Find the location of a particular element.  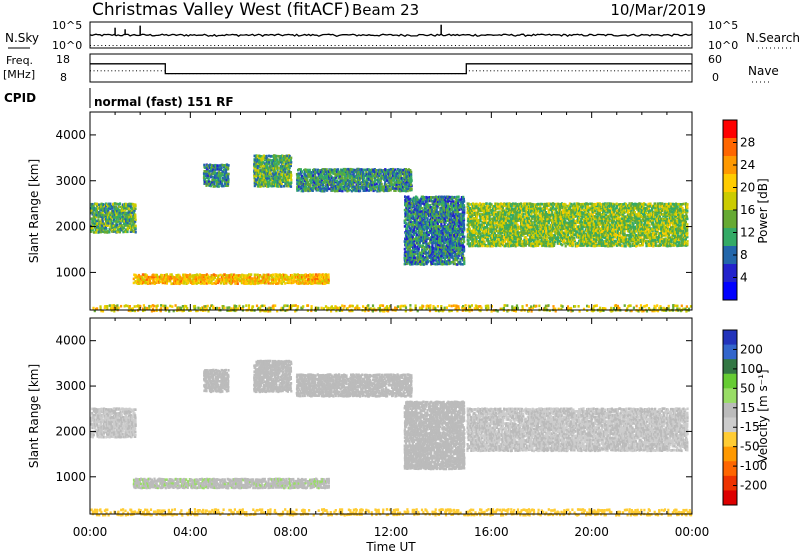

freq-series is located at coordinates (391, 69).